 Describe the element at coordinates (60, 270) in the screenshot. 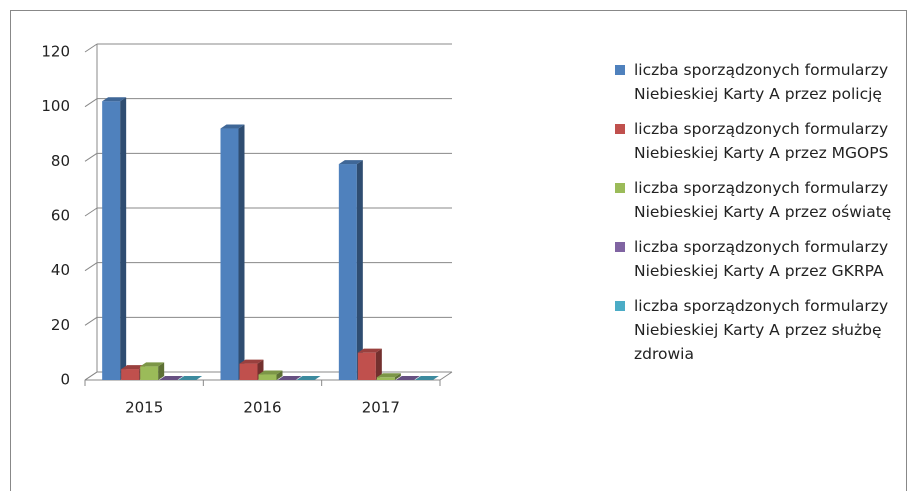

I see `y-tick-label: 40` at that location.